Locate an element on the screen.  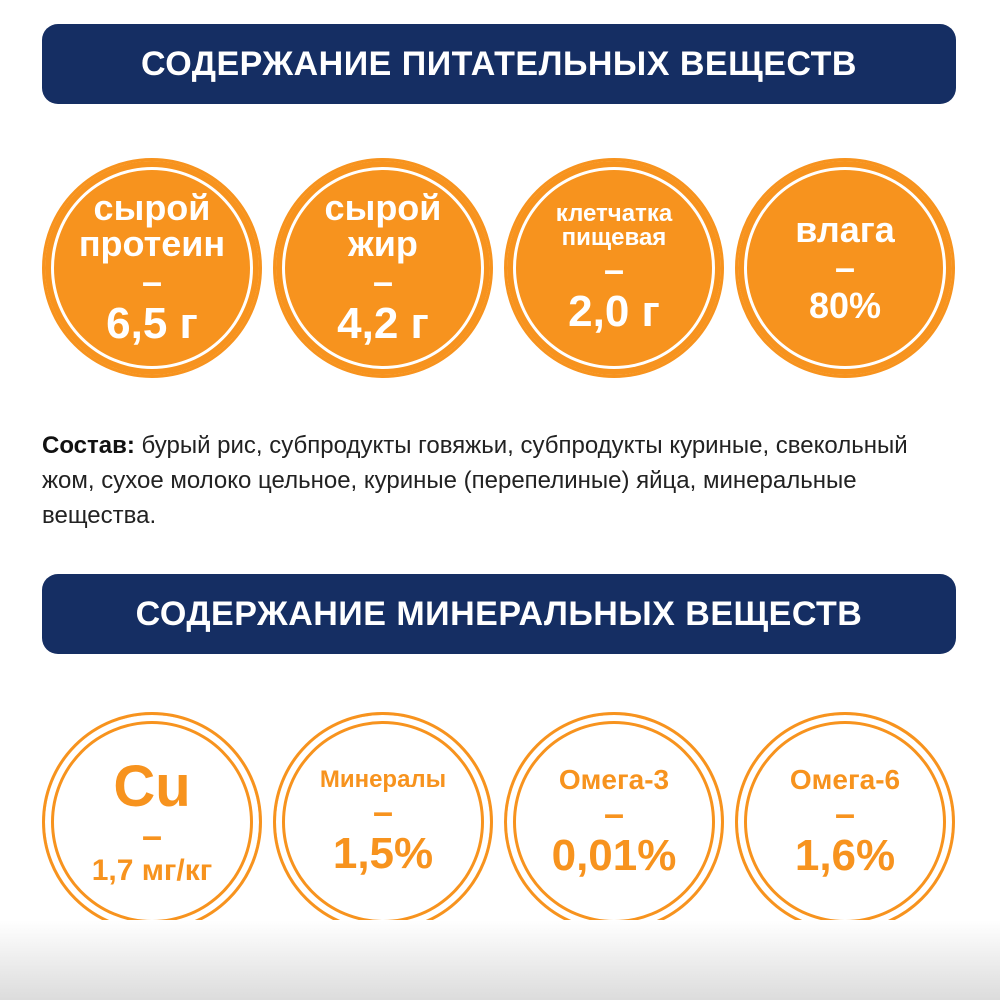
mineral-copper-badge: Cu – 1,7 мг/кг is located at coordinates (152, 822).